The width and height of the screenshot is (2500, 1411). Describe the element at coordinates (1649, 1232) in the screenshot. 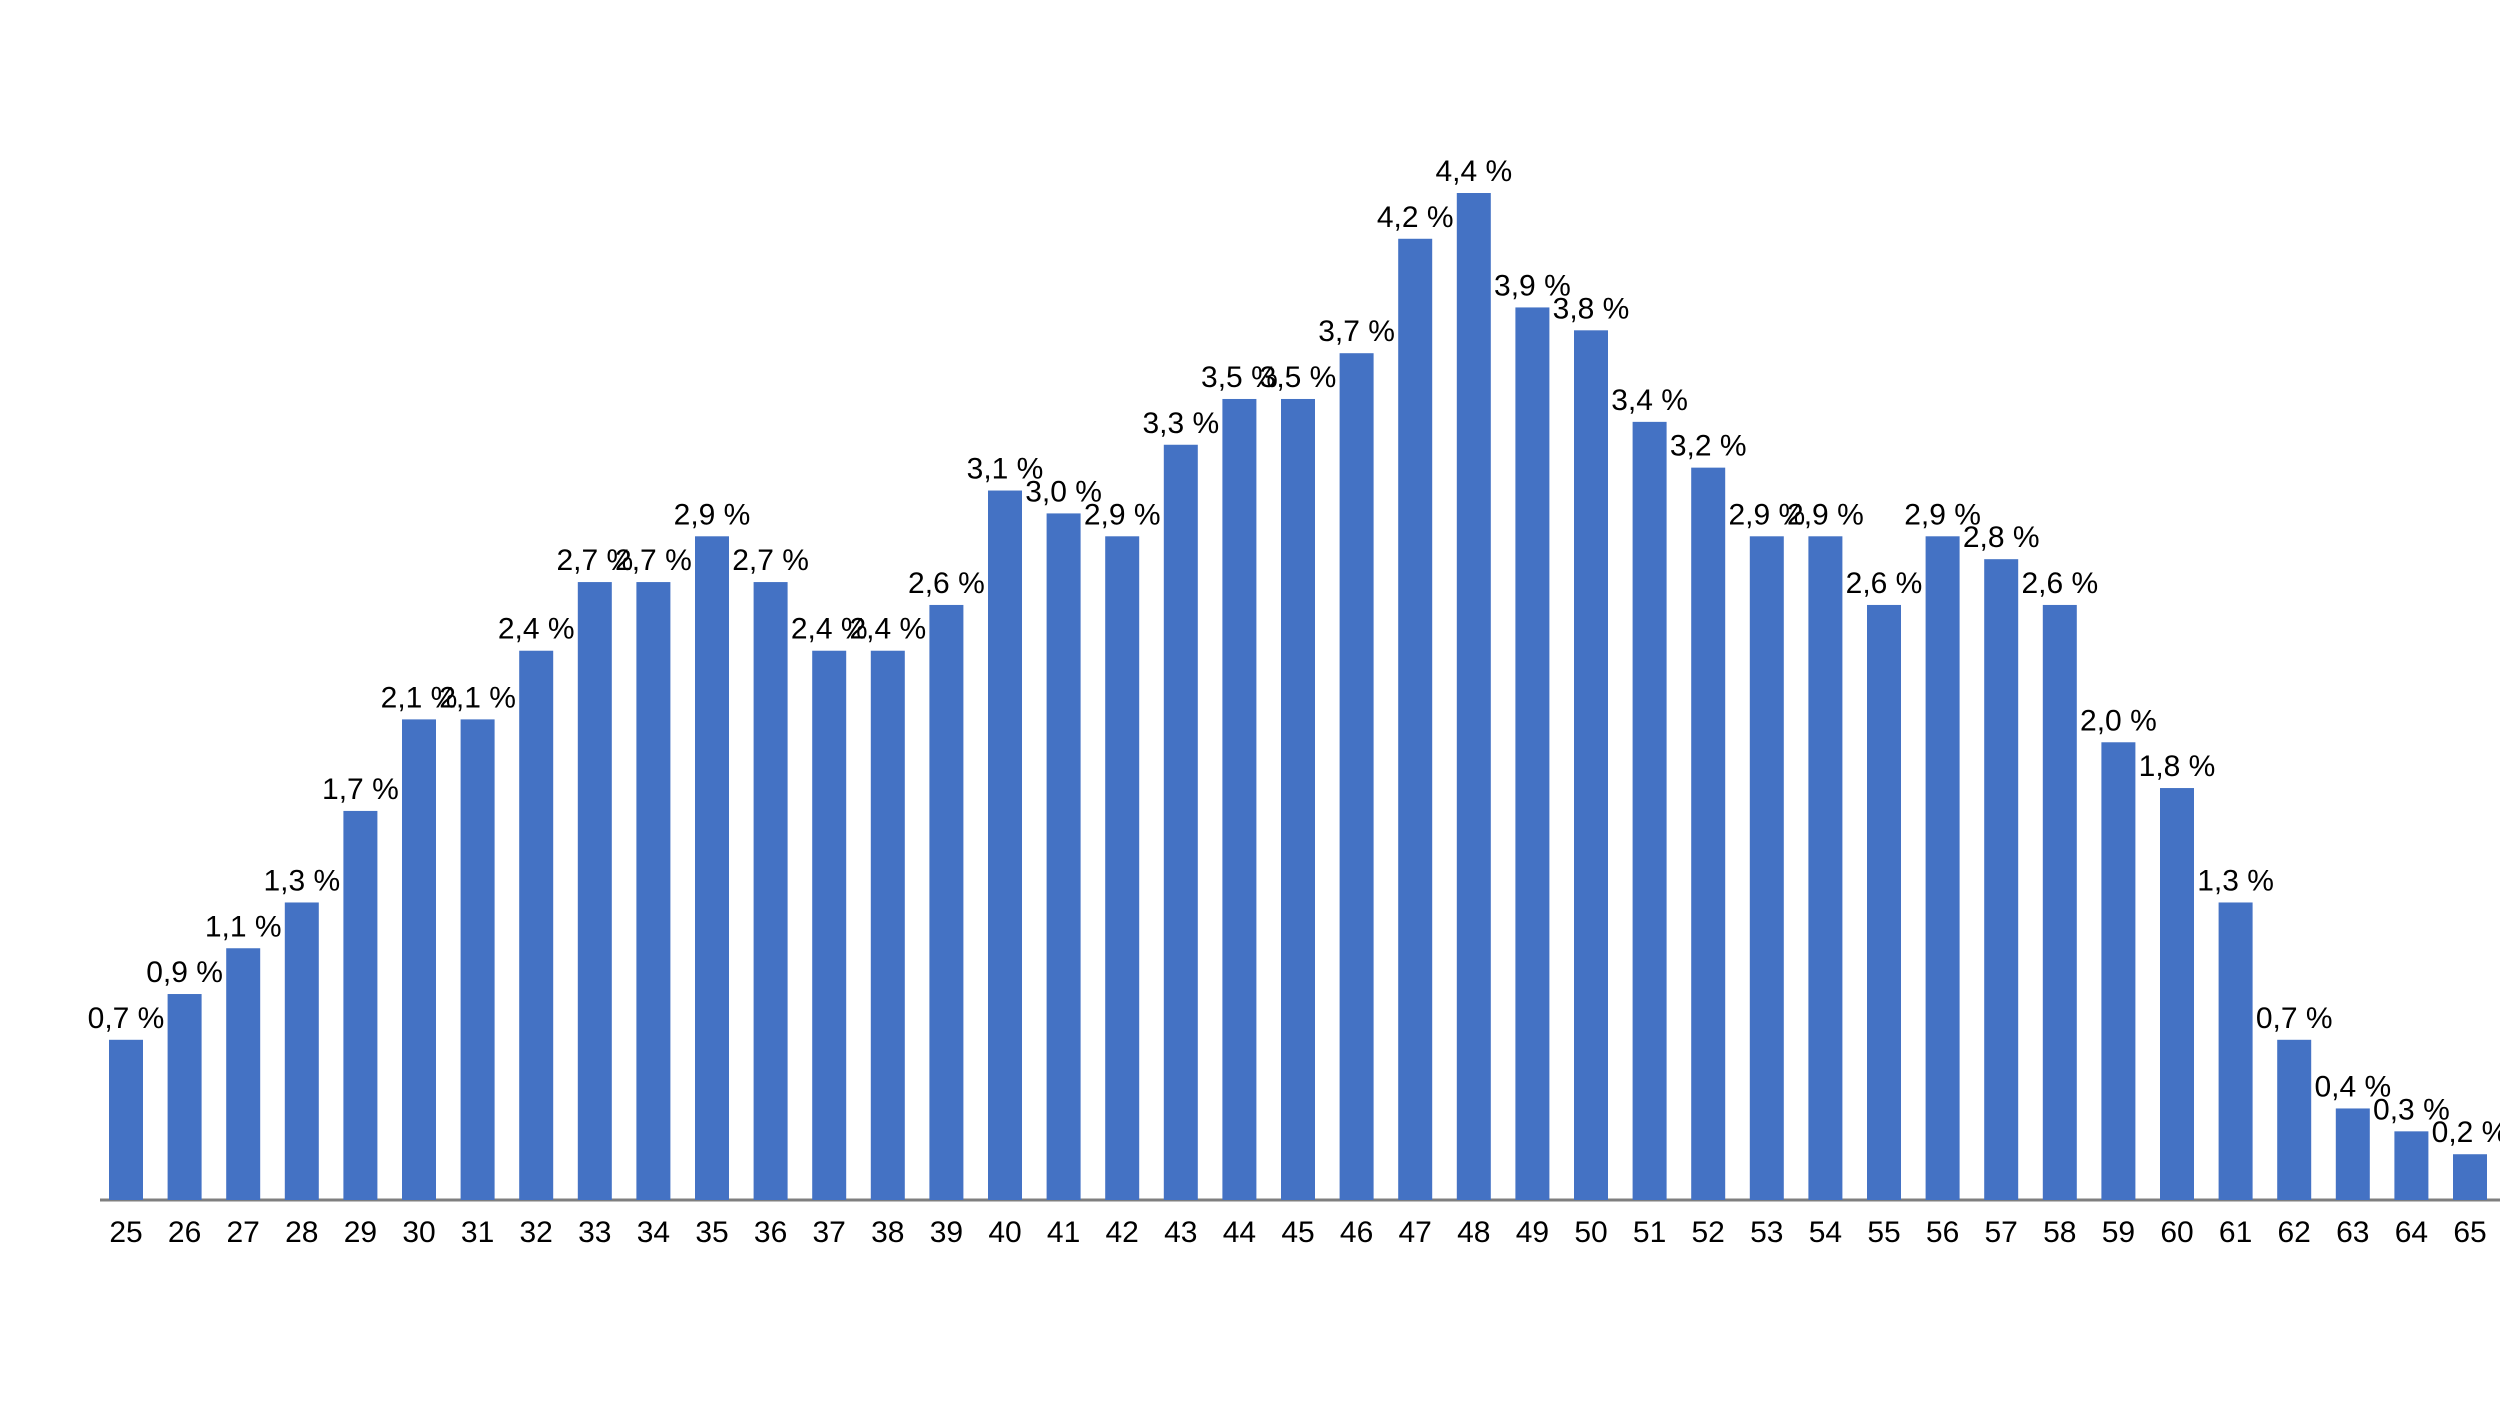

I see `x-tick-label: 51` at that location.